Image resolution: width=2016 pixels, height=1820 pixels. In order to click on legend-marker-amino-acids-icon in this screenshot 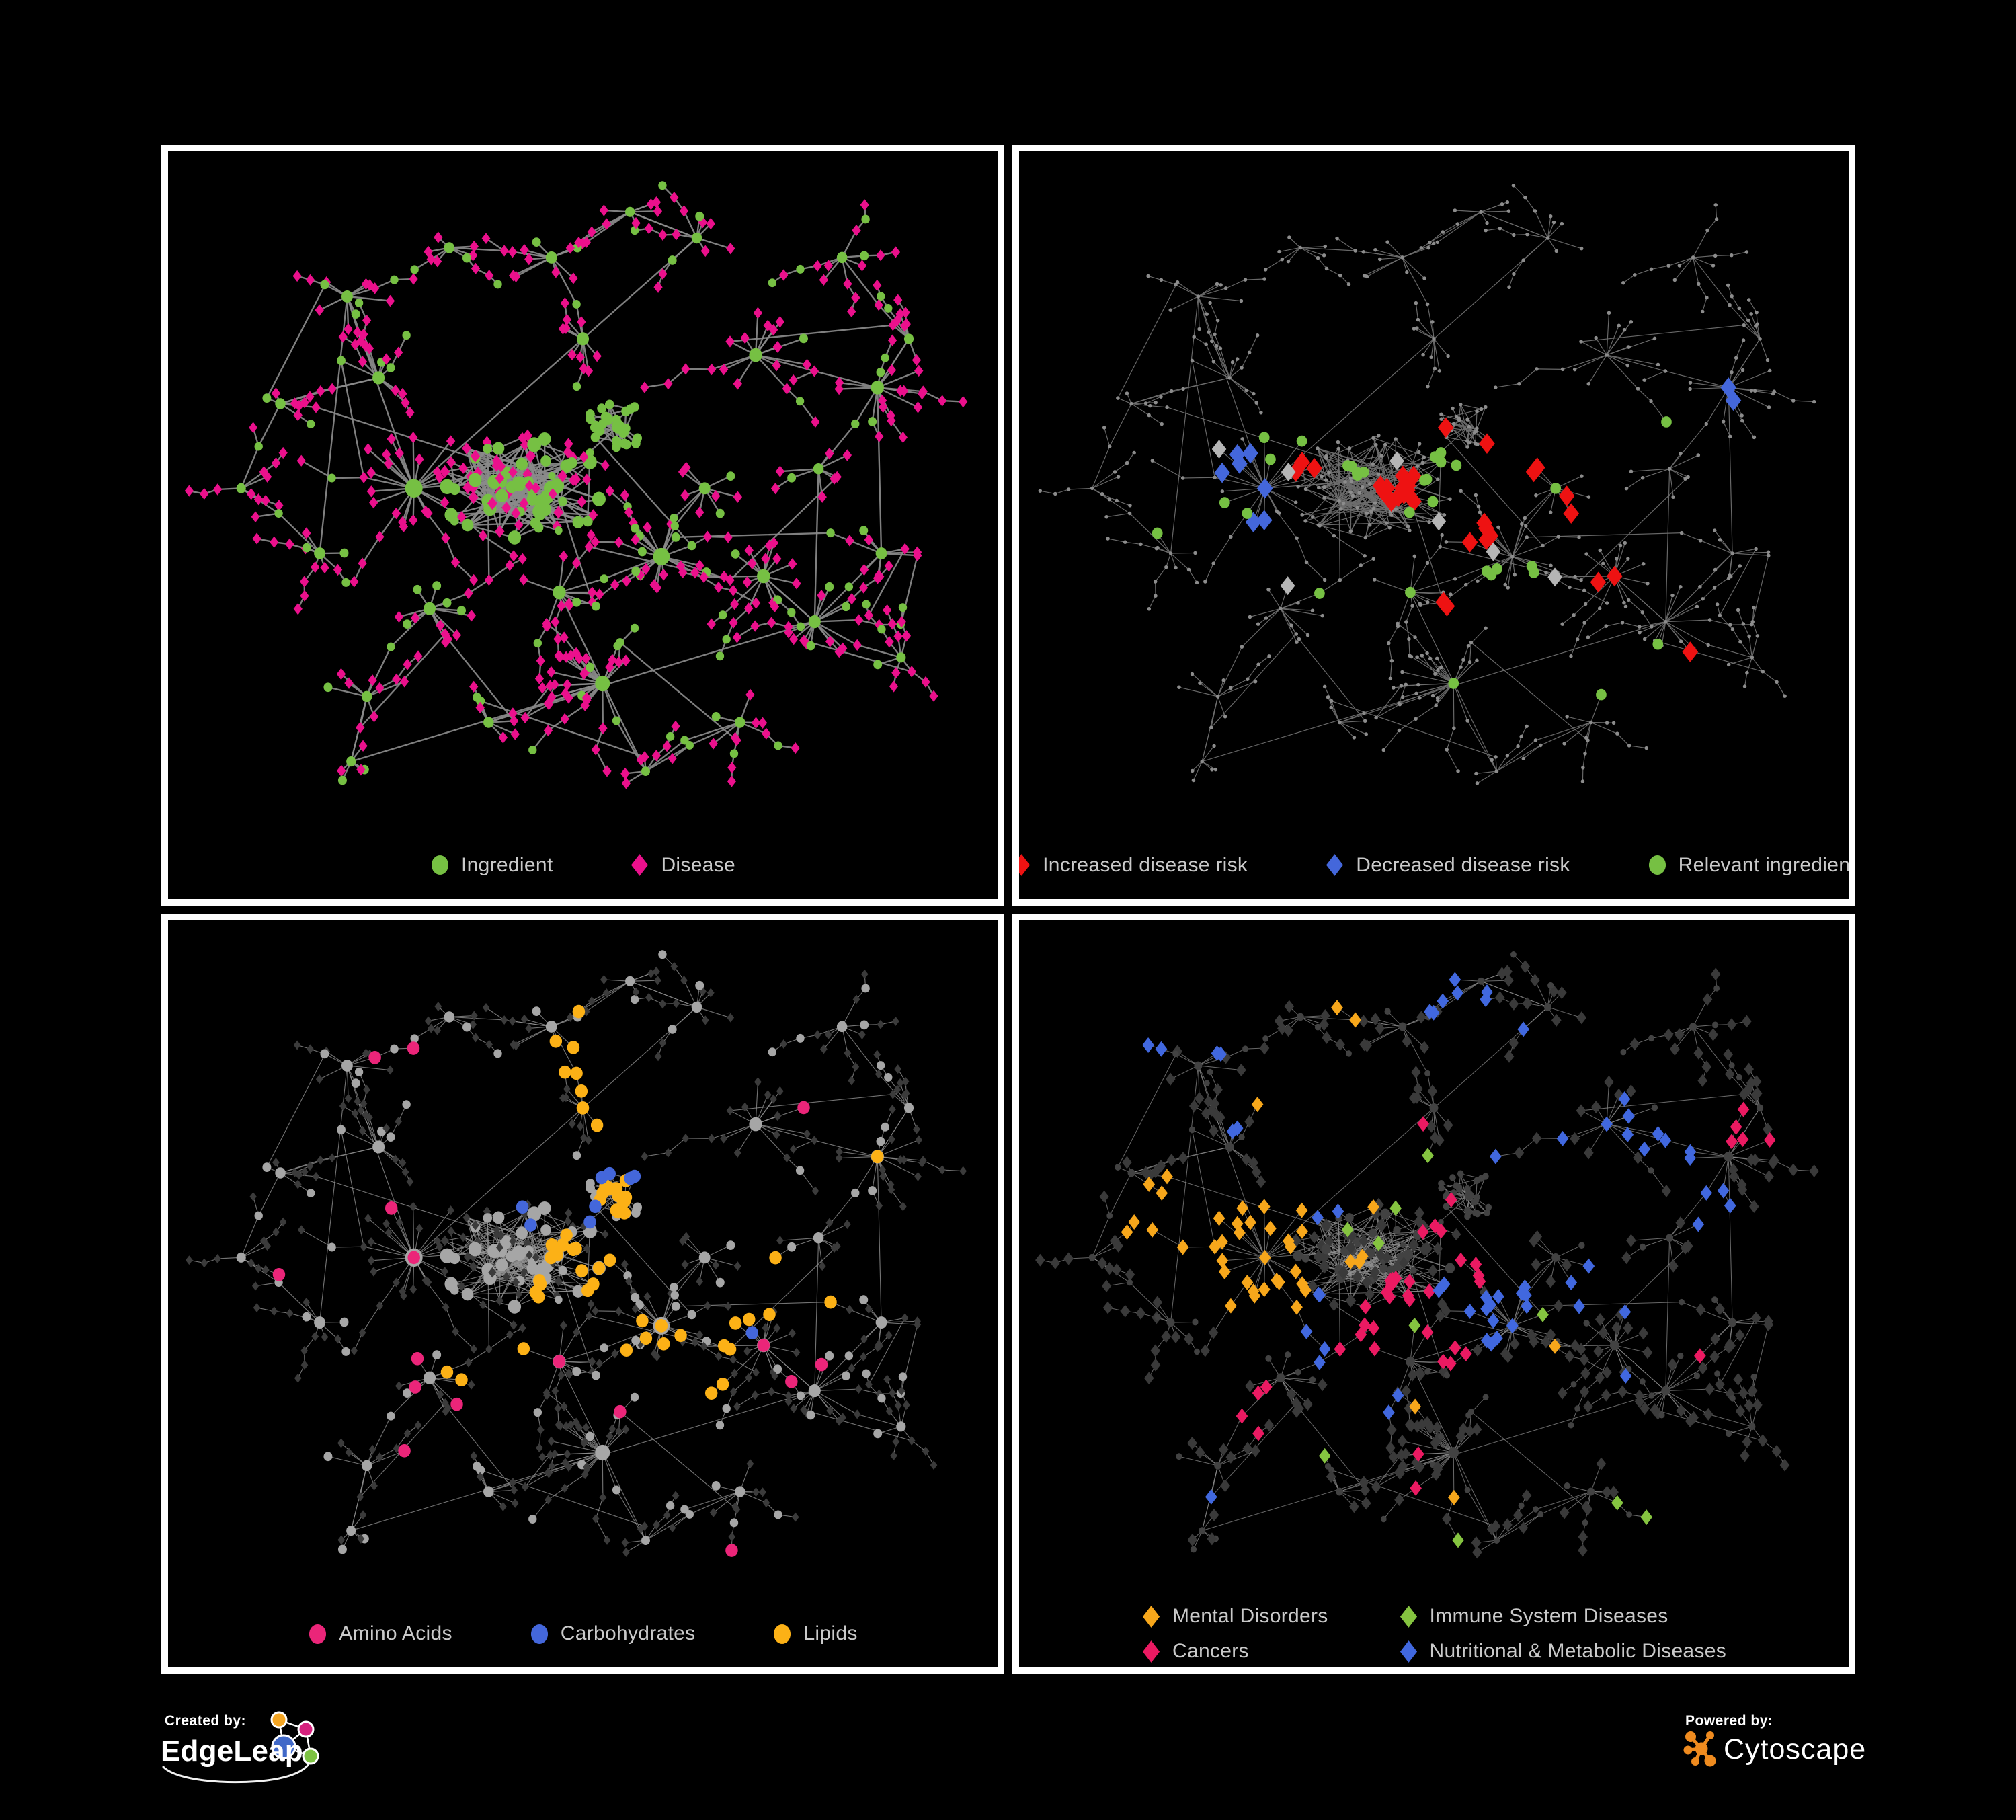, I will do `click(318, 1634)`.